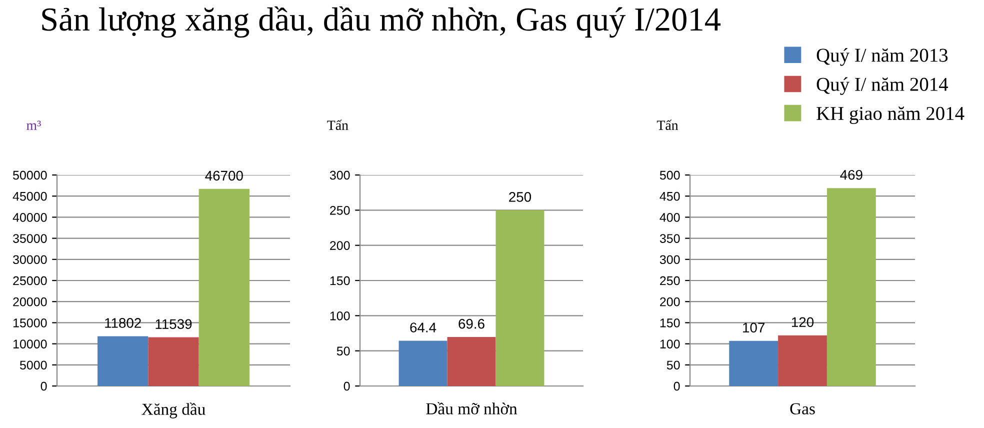 This screenshot has width=984, height=428. Describe the element at coordinates (30, 301) in the screenshot. I see `y-tick-label: 20000` at that location.